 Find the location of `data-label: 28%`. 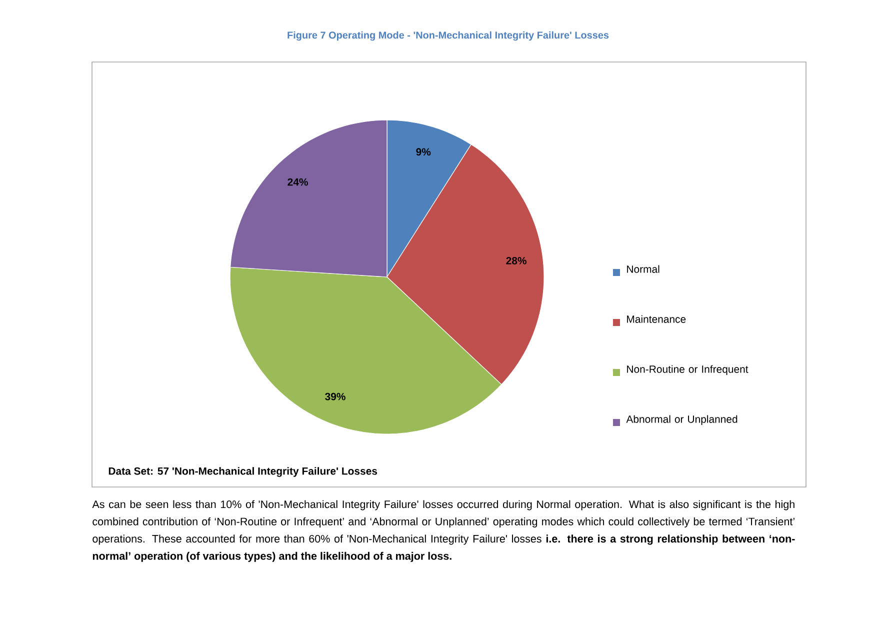

data-label: 28% is located at coordinates (516, 260).